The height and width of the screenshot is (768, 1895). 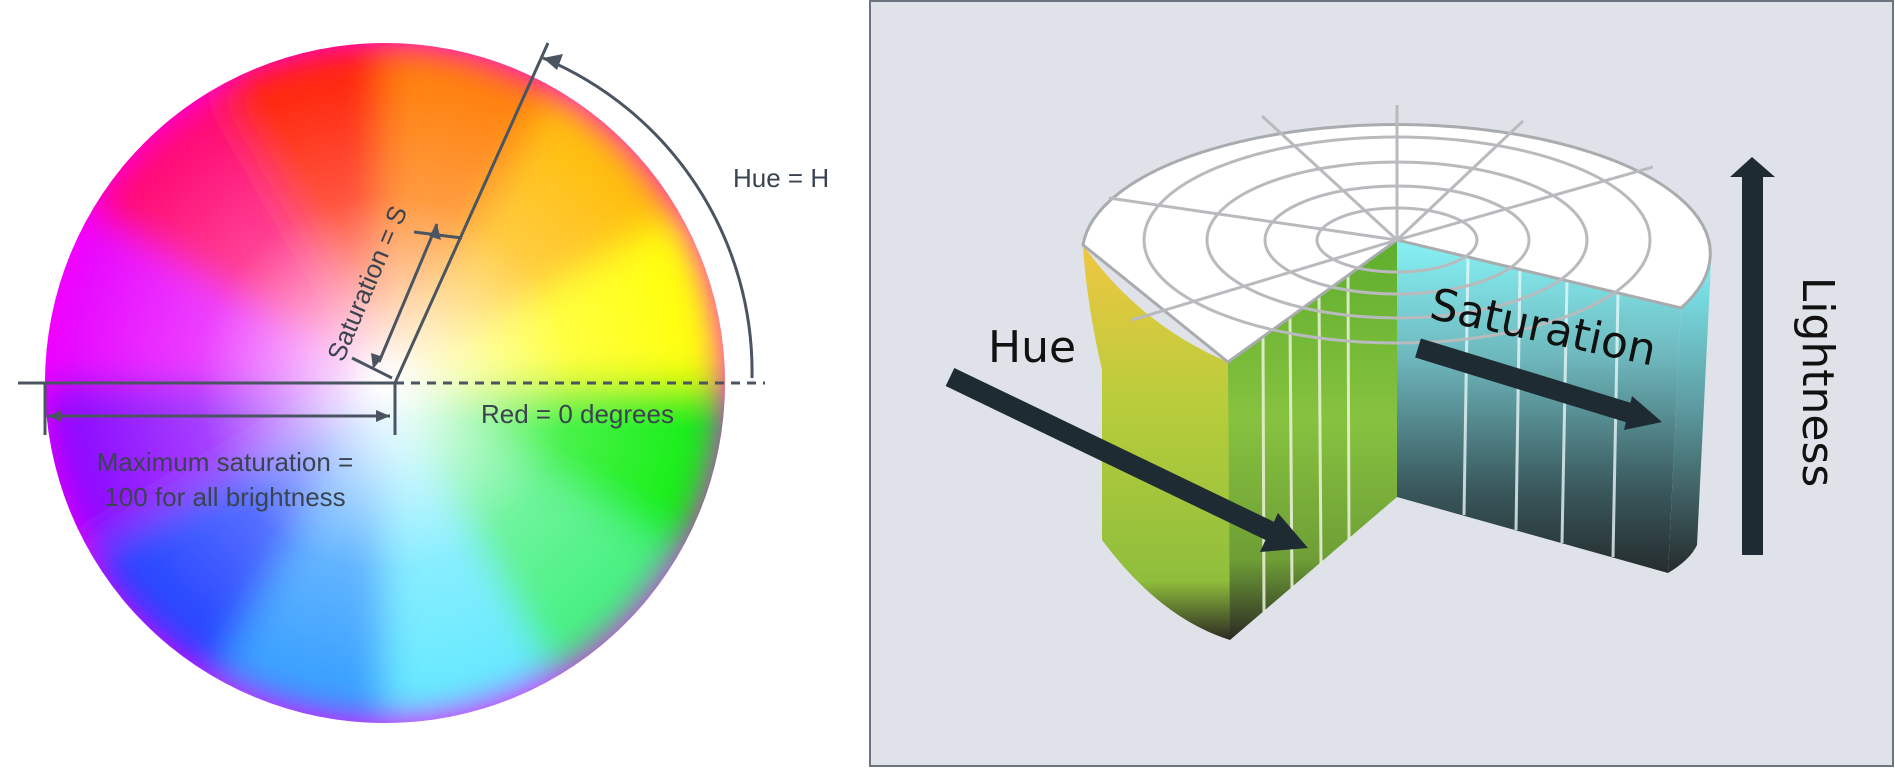 What do you see at coordinates (471, 213) in the screenshot?
I see `hue-angle-line` at bounding box center [471, 213].